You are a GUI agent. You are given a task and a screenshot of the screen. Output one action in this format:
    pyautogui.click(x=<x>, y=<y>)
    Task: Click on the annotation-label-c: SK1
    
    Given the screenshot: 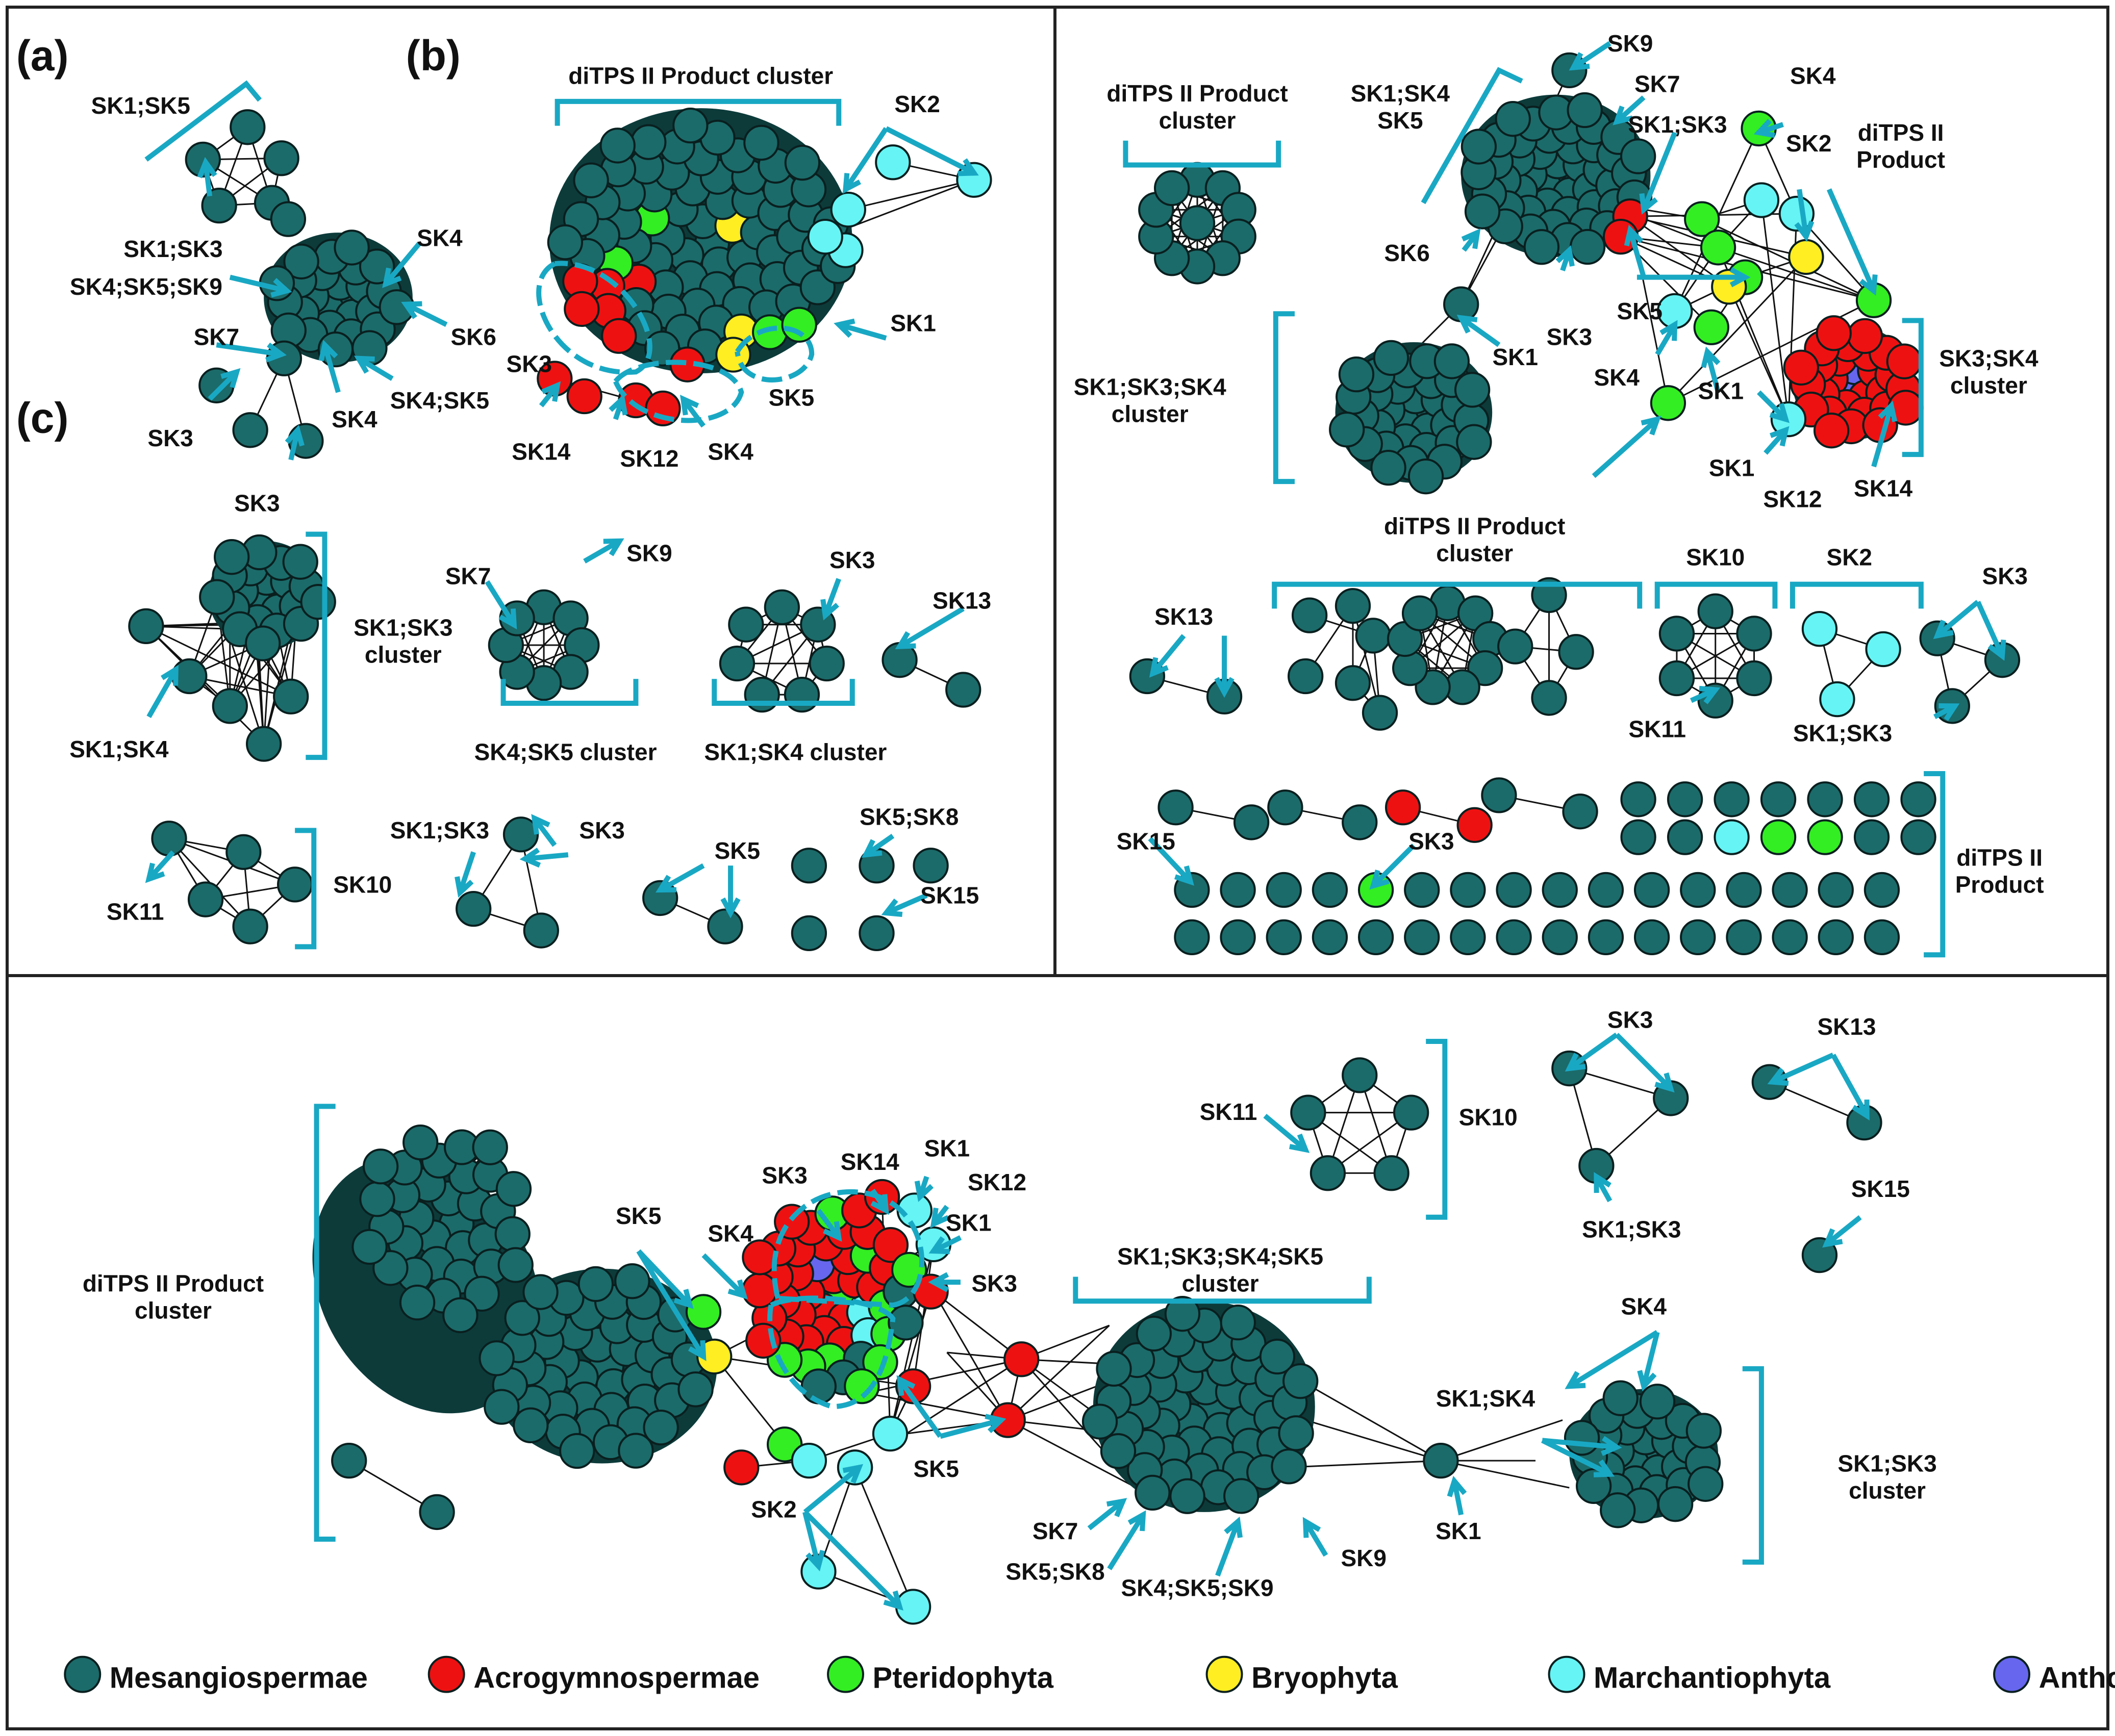 What is the action you would take?
    pyautogui.click(x=947, y=1148)
    